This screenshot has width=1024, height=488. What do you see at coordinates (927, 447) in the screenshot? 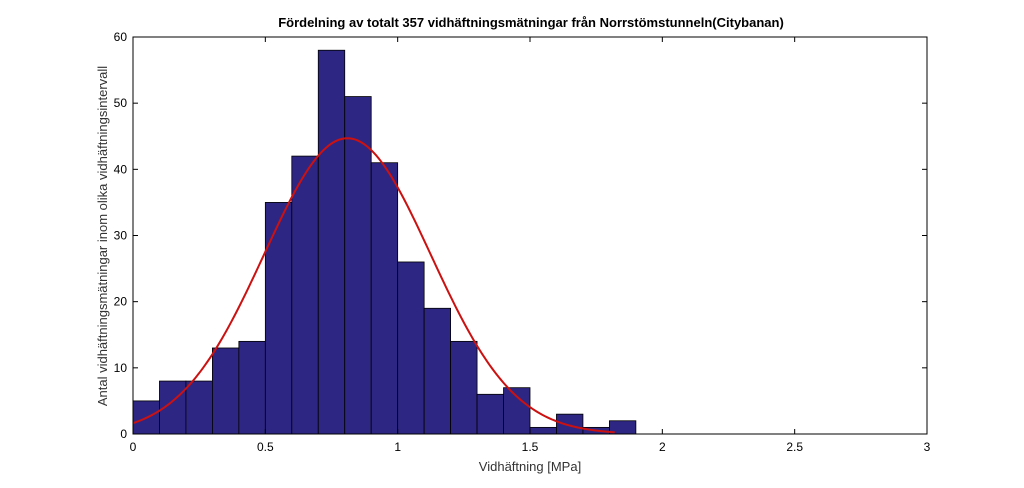
I see `x-tick-label-6: 3` at bounding box center [927, 447].